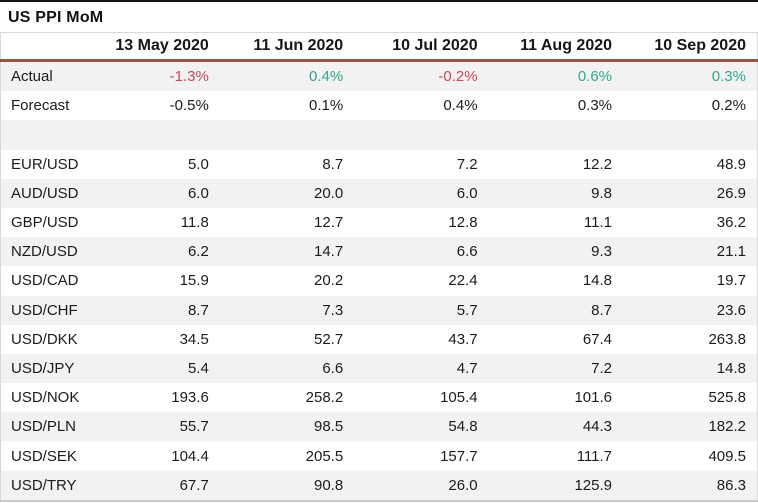  What do you see at coordinates (727, 456) in the screenshot?
I see `cell: 409.5` at bounding box center [727, 456].